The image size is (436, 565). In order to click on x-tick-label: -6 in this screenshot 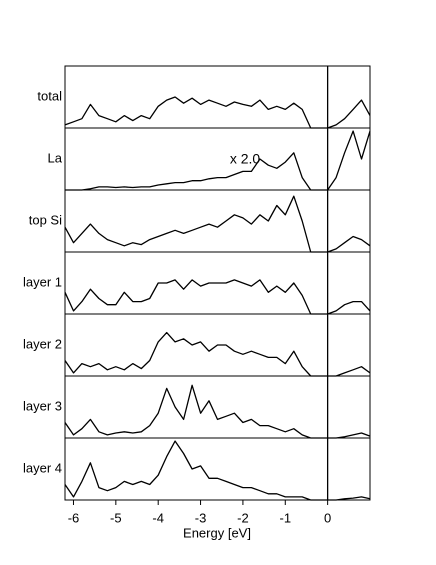, I will do `click(74, 517)`.